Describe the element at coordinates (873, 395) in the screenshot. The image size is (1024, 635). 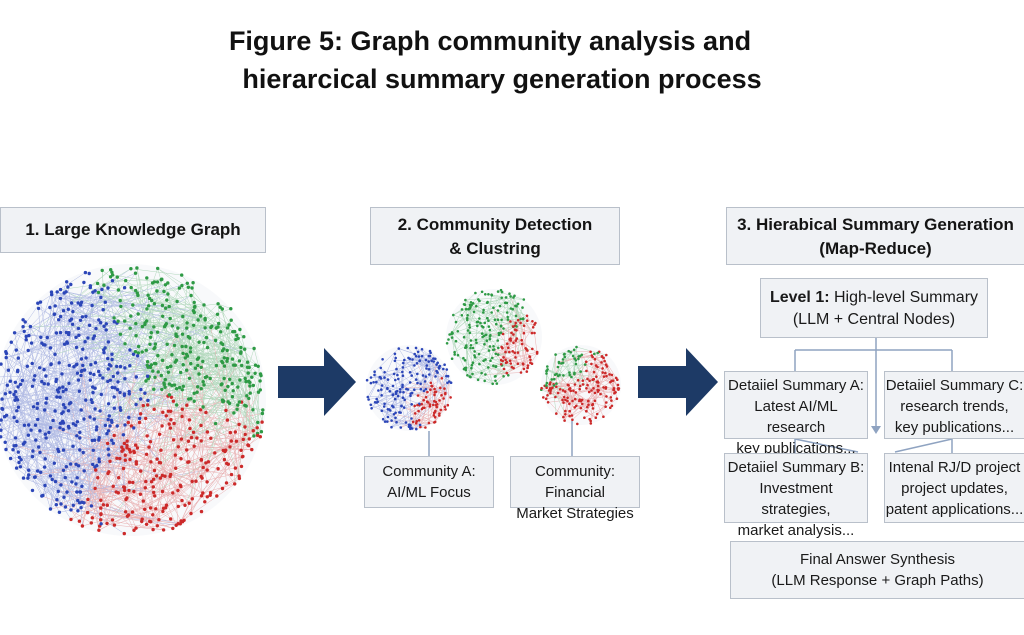
I see `summary-tree-connectors` at that location.